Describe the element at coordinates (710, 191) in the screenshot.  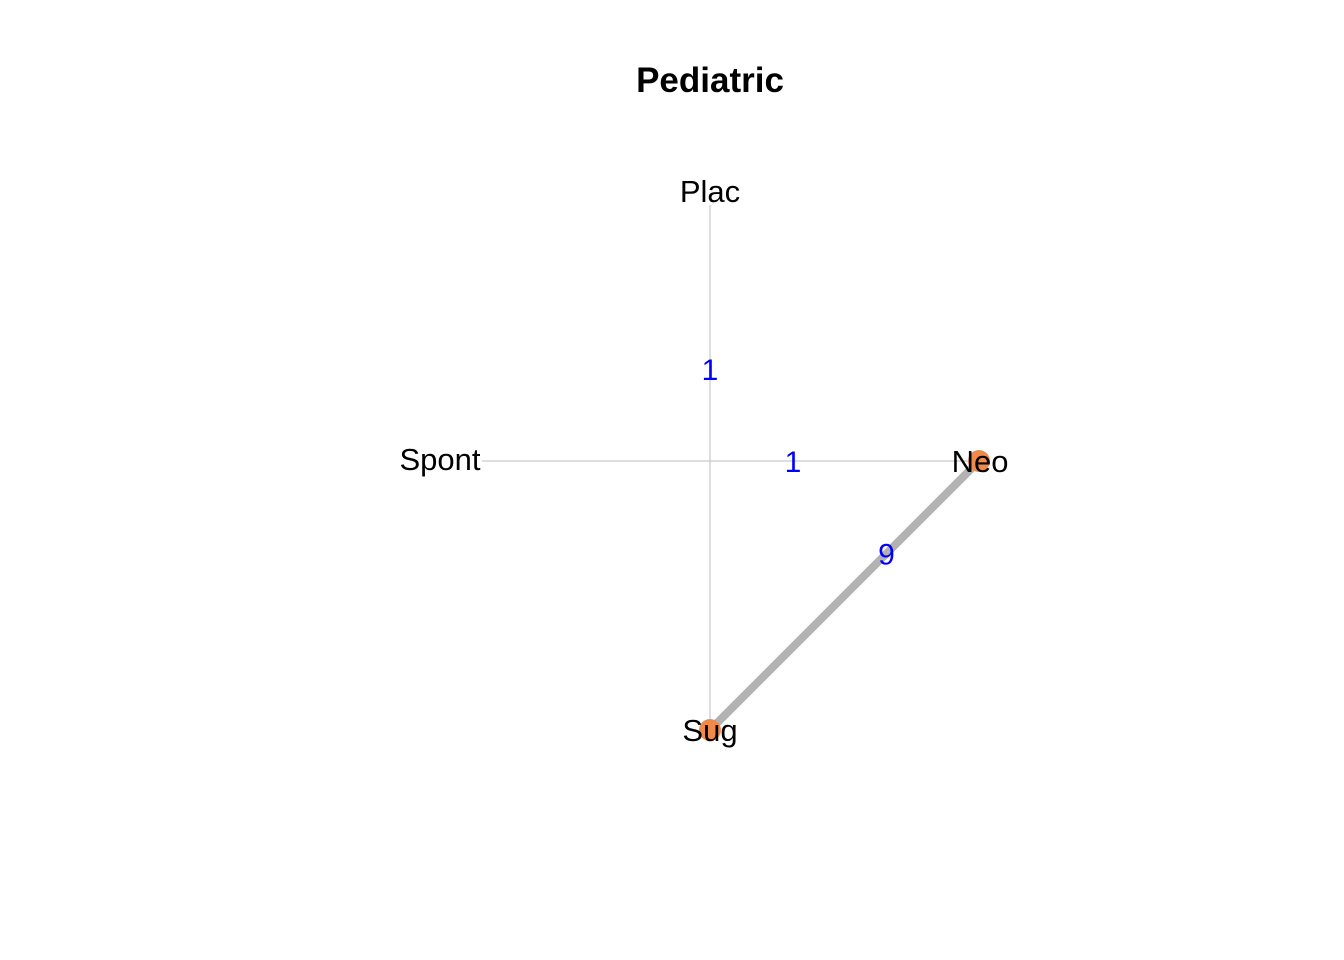
I see `node-label-plac: Plac` at that location.